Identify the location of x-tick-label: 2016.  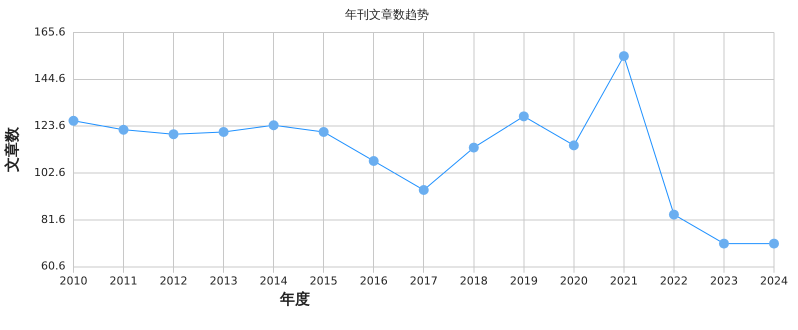
(374, 281).